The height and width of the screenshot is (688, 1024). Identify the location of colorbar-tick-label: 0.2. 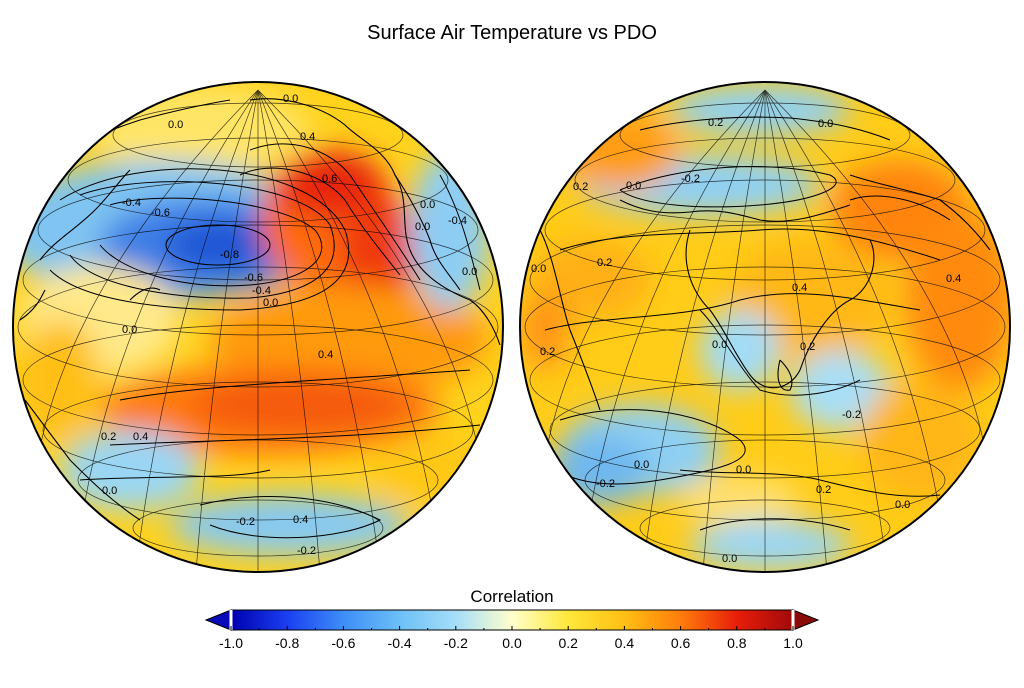
(568, 643).